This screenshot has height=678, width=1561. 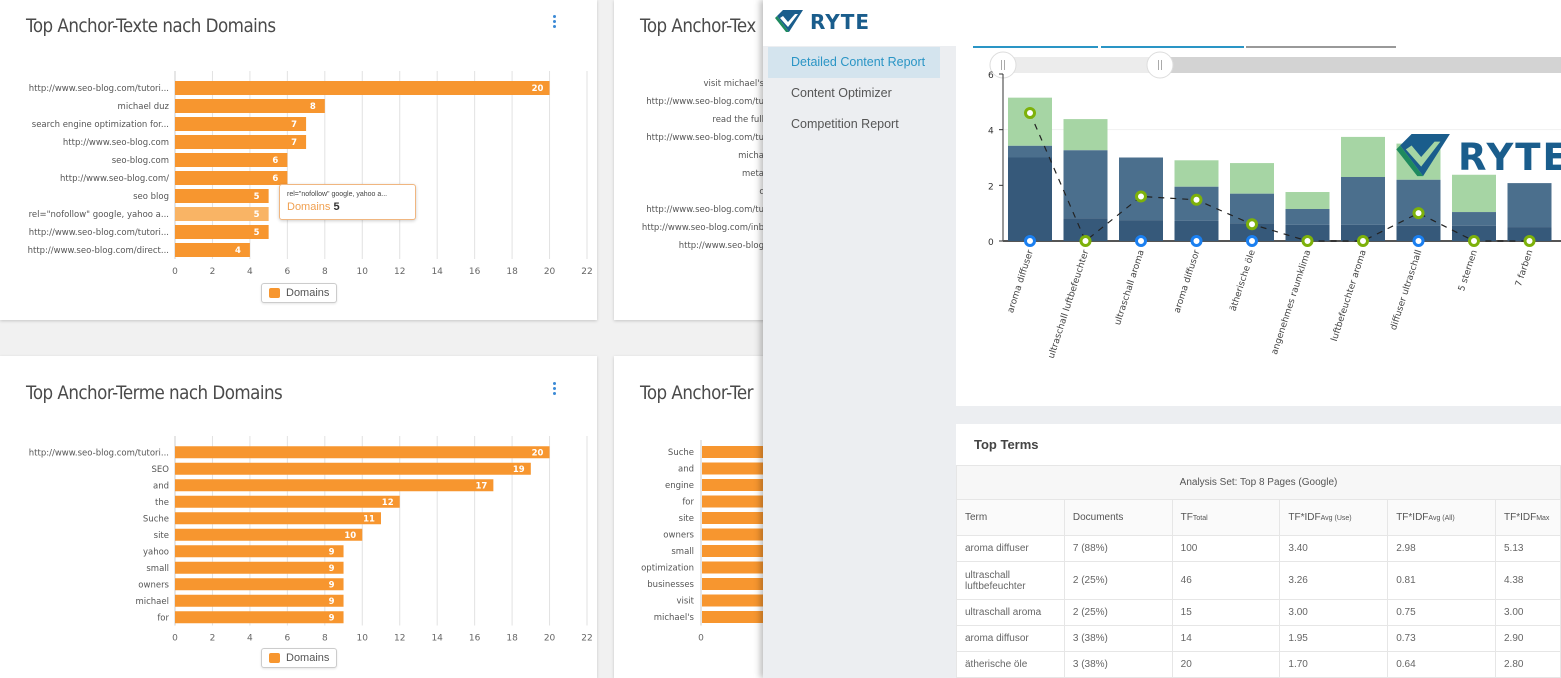 What do you see at coordinates (363, 639) in the screenshot?
I see `x-tick-label: 10` at bounding box center [363, 639].